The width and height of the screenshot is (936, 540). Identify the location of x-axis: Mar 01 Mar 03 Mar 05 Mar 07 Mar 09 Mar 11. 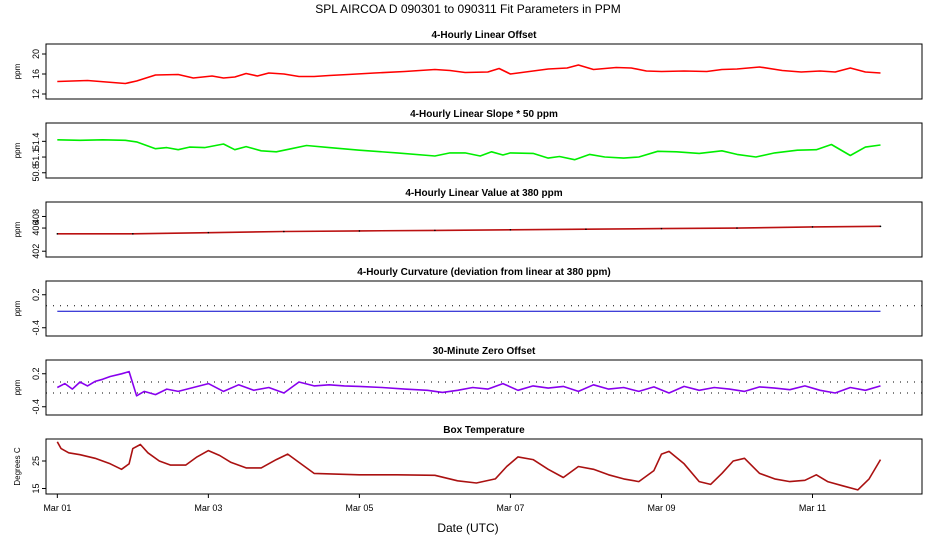
(434, 503).